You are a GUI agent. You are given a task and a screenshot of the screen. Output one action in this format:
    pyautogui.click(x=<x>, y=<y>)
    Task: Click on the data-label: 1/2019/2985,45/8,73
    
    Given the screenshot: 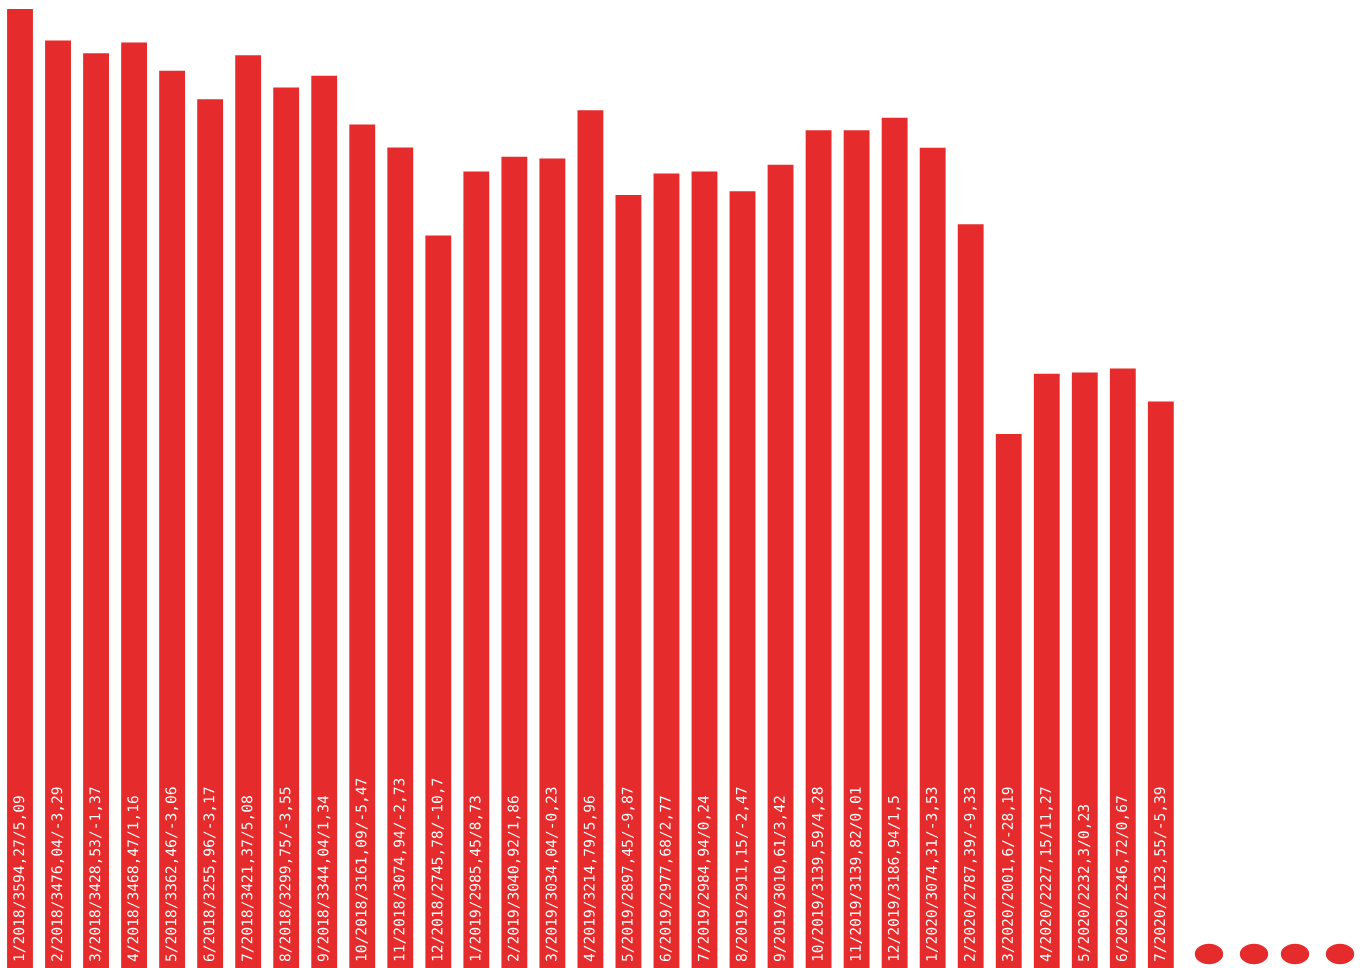 What is the action you would take?
    pyautogui.click(x=476, y=878)
    